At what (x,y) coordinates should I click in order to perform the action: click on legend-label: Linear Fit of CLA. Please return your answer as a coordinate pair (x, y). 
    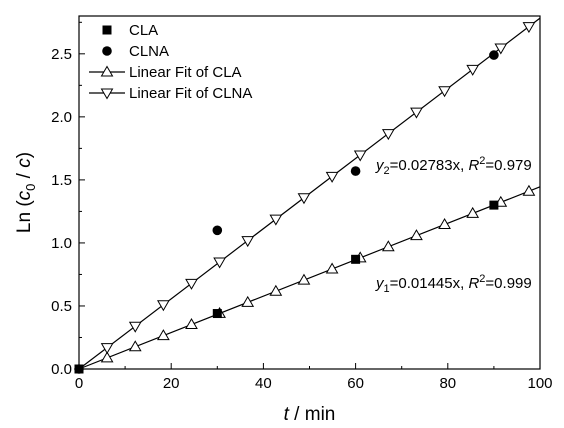
    Looking at the image, I should click on (185, 72).